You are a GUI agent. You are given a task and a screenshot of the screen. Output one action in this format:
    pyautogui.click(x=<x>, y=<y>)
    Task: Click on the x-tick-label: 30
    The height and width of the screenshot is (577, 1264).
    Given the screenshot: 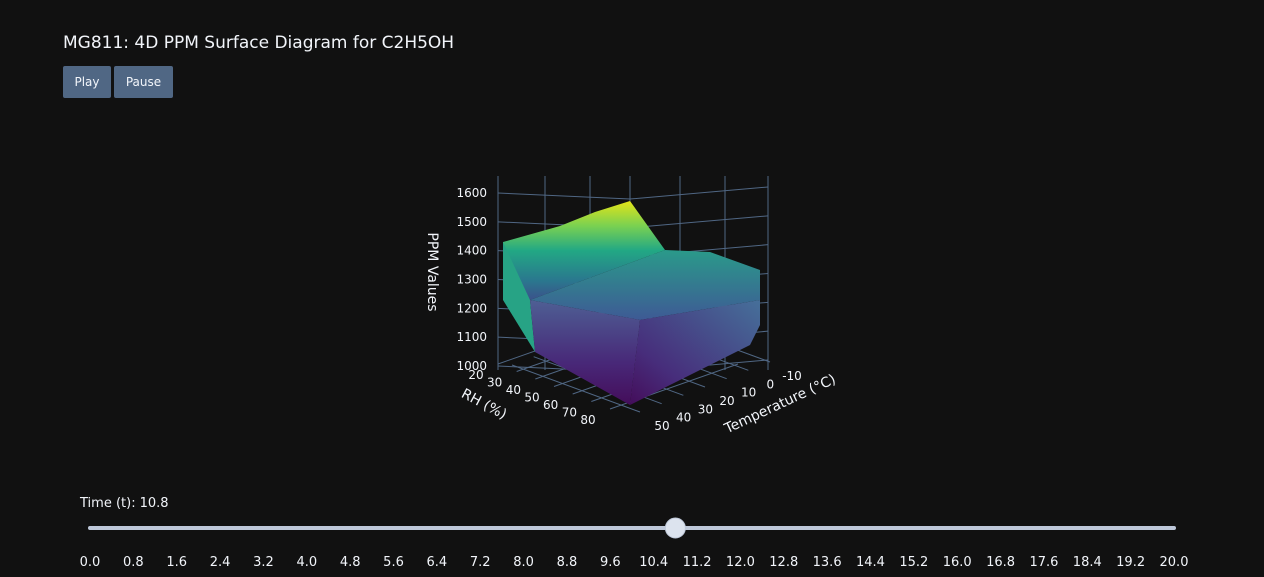 What is the action you would take?
    pyautogui.click(x=705, y=409)
    